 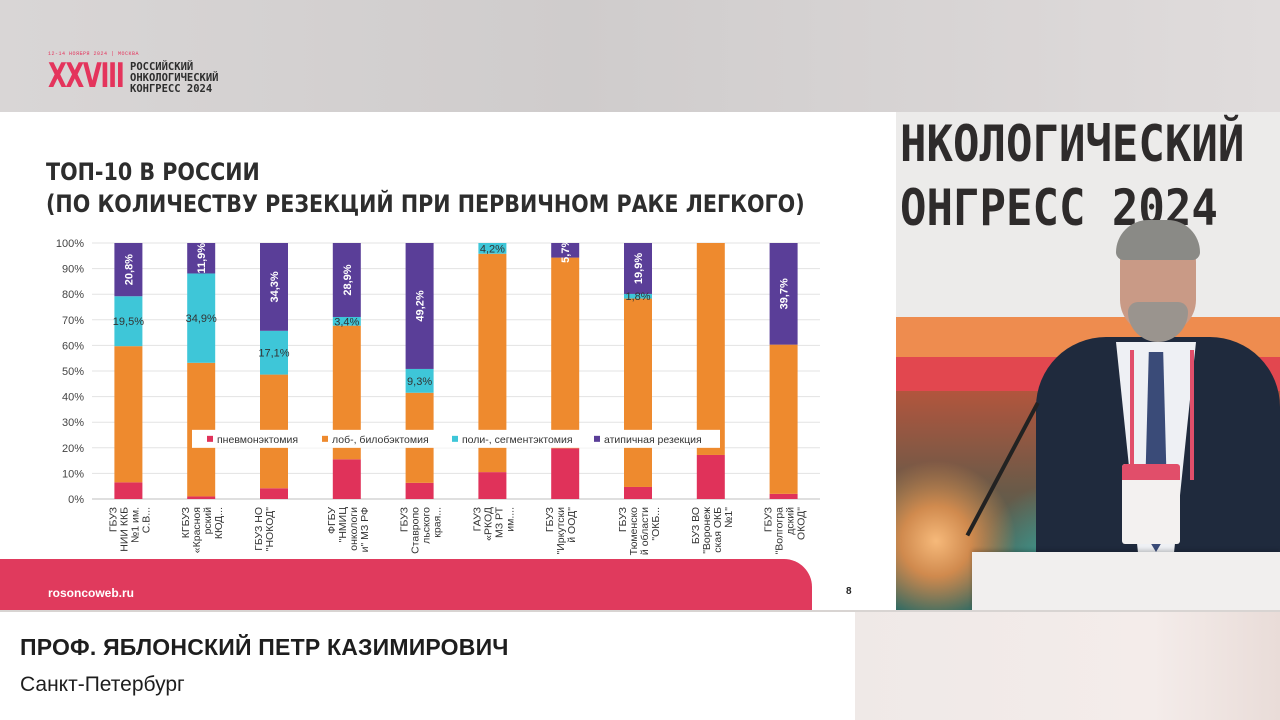 What do you see at coordinates (332, 520) in the screenshot?
I see `x-tick-label-line: ФГБУ` at bounding box center [332, 520].